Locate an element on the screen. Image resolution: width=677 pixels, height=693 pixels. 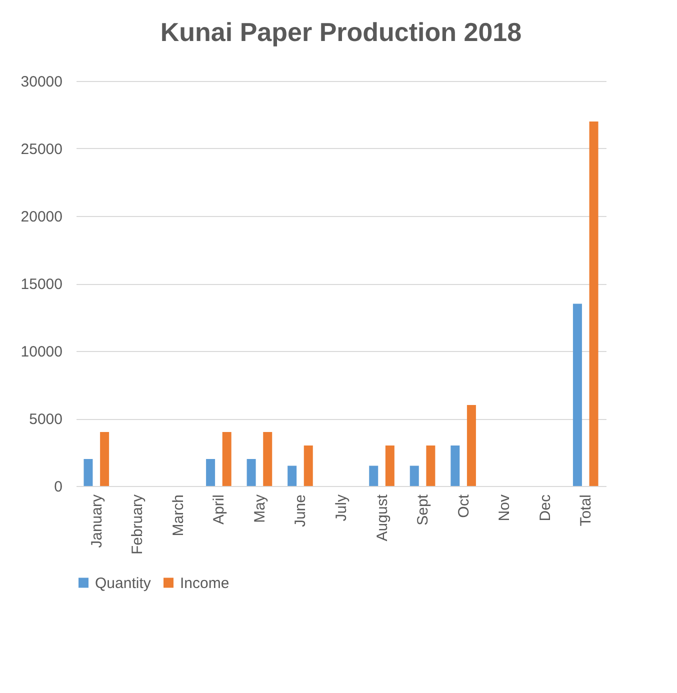
y-tick-label: 15000 is located at coordinates (41, 284).